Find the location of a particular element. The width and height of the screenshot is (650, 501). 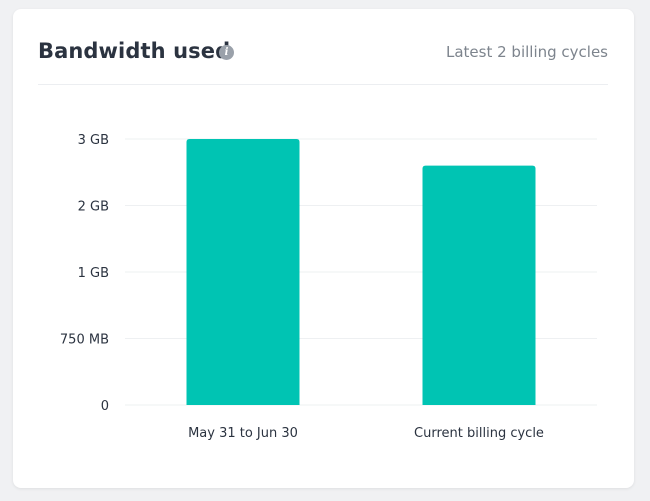

y-tick-label: 1 GB is located at coordinates (93, 273).